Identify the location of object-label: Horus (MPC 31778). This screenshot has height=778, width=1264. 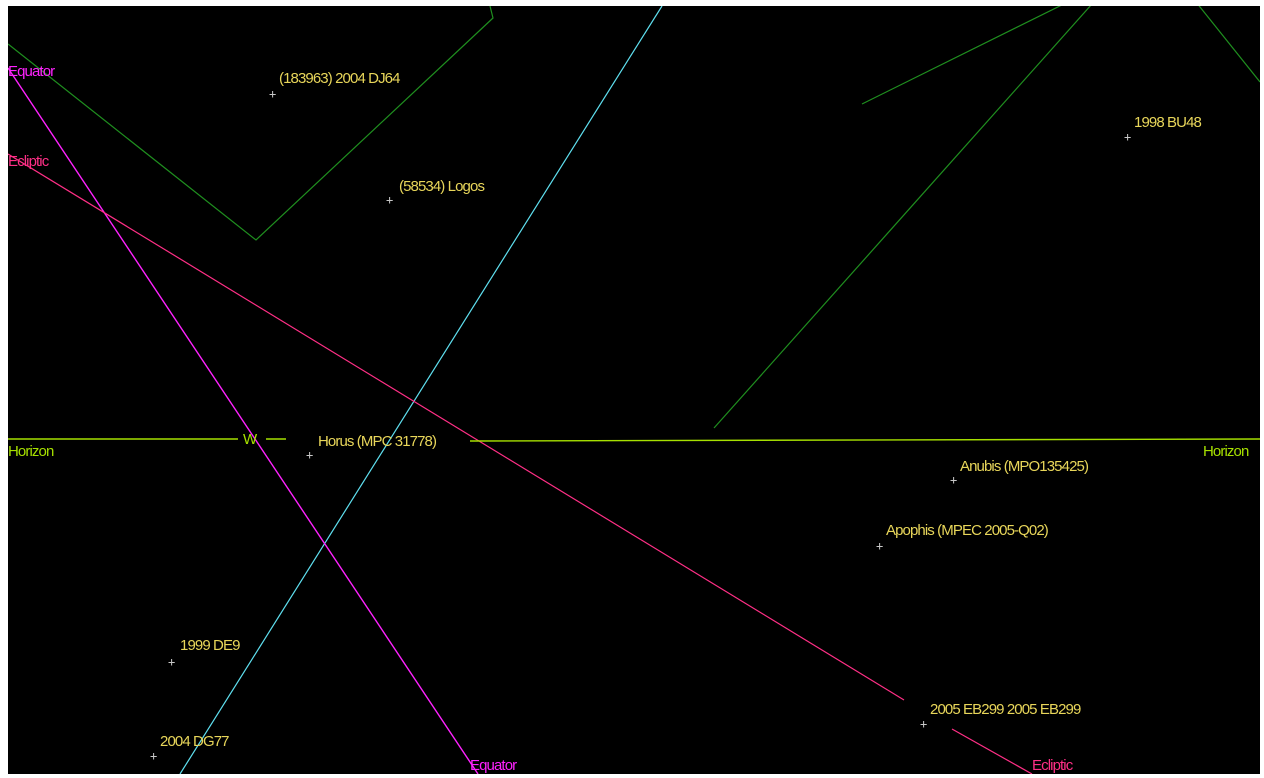
(377, 441).